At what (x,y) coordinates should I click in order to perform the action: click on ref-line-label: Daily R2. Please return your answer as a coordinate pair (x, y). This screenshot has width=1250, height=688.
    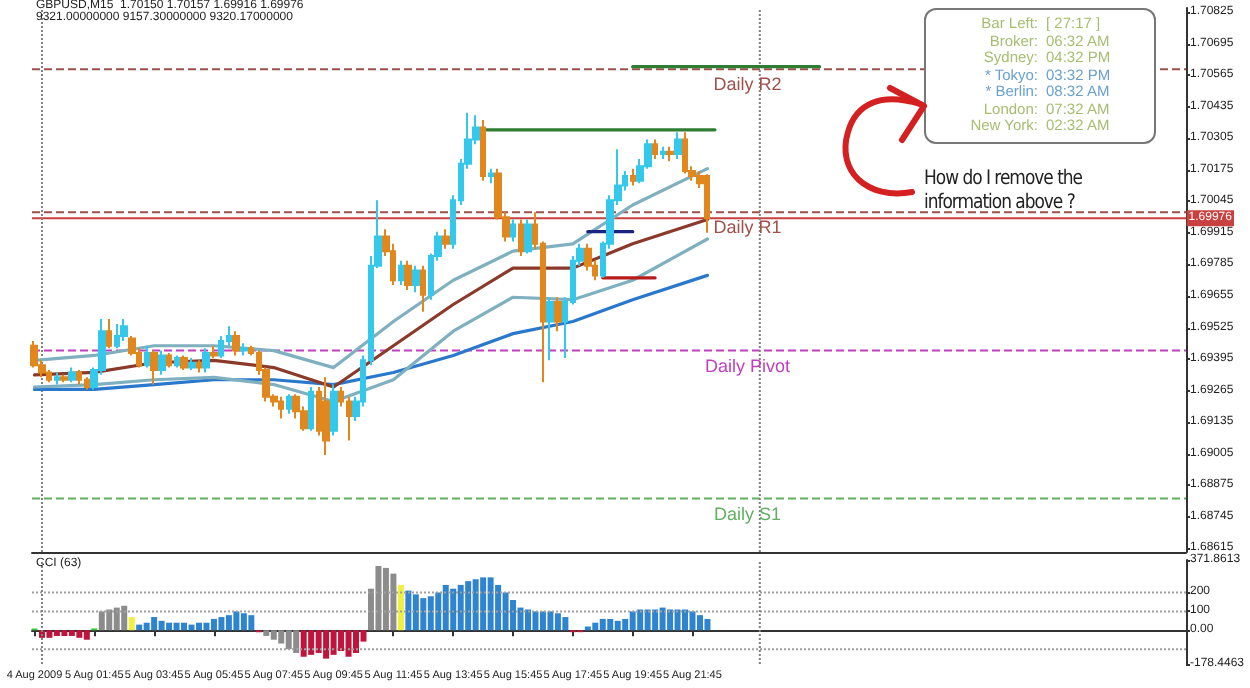
    Looking at the image, I should click on (747, 84).